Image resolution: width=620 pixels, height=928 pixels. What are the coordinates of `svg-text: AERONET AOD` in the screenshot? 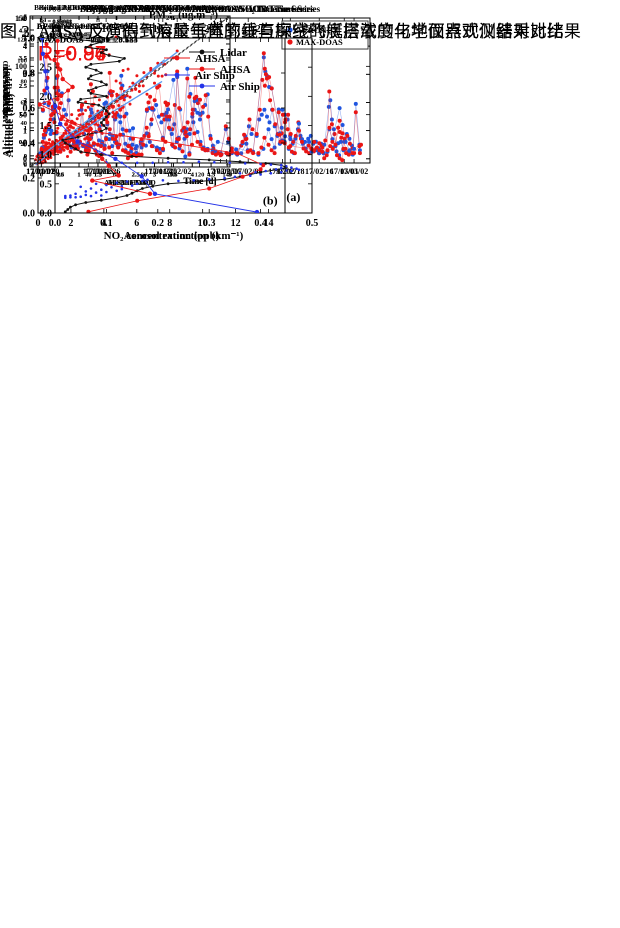 It's located at (129, 183).